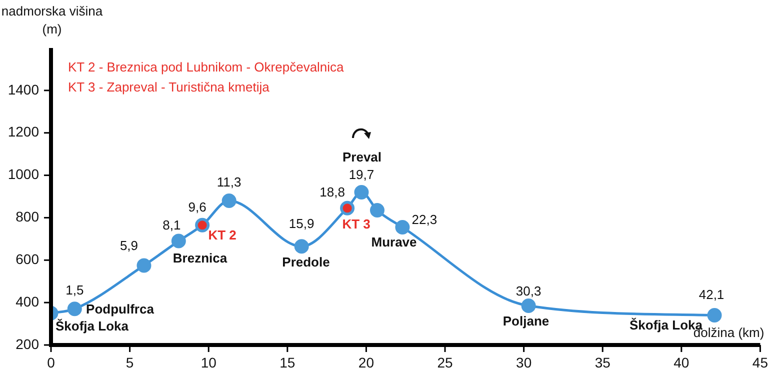 This screenshot has width=778, height=388. Describe the element at coordinates (356, 224) in the screenshot. I see `data-label: KT 3` at that location.